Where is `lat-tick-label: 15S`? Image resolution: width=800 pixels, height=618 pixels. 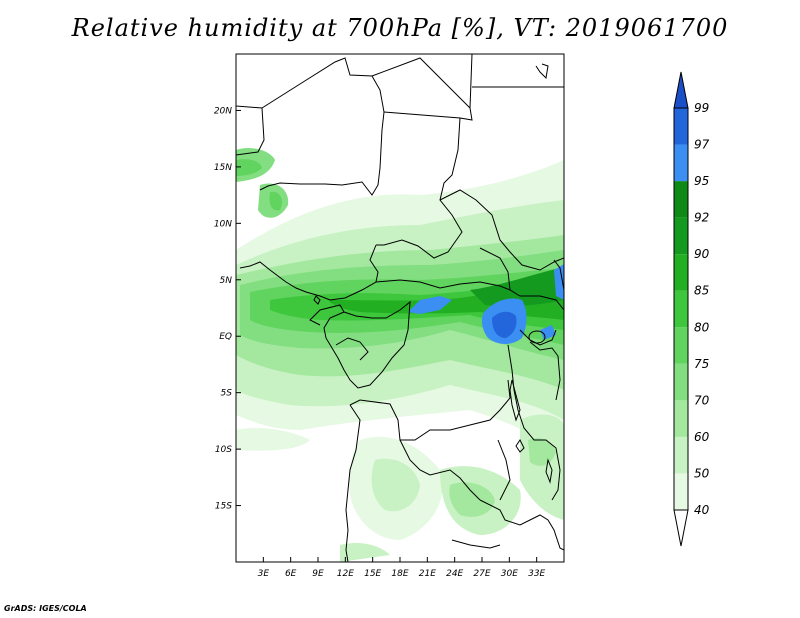 lat-tick-label: 15S is located at coordinates (223, 507).